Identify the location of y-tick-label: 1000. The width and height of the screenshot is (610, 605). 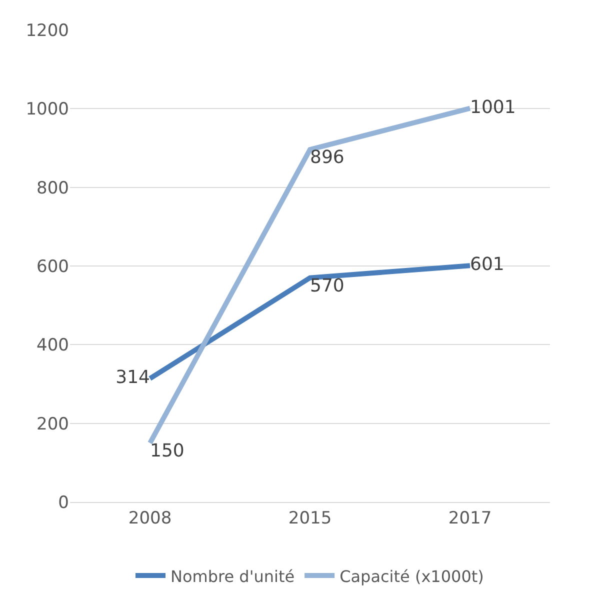
(47, 110).